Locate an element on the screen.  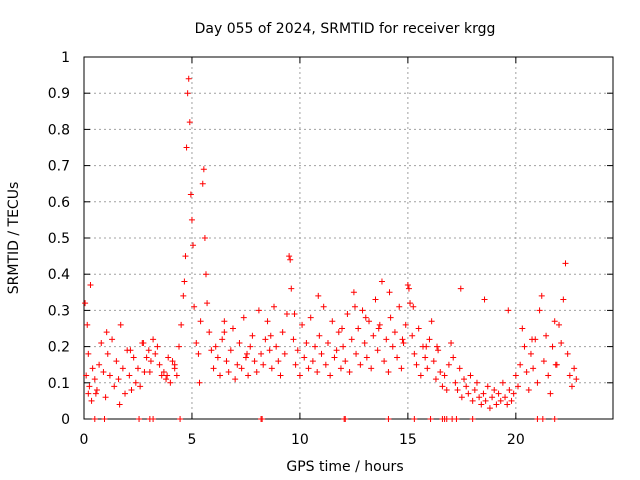
x-tick-label: 15 is located at coordinates (408, 440).